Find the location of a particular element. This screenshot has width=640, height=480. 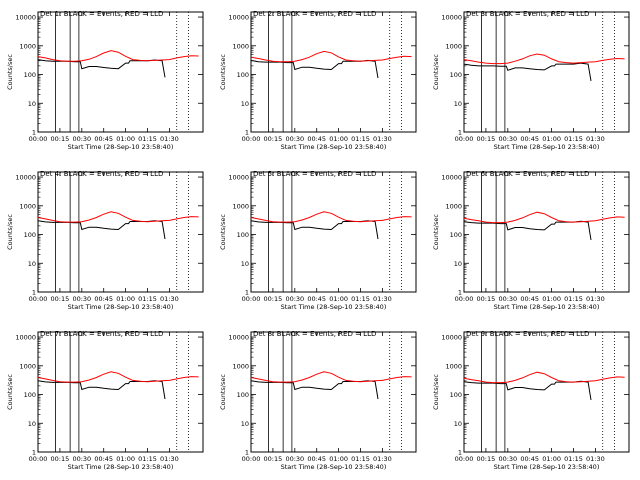

panel-title: Det 4: BLACK = Events, RED = LLD is located at coordinates (101, 174).